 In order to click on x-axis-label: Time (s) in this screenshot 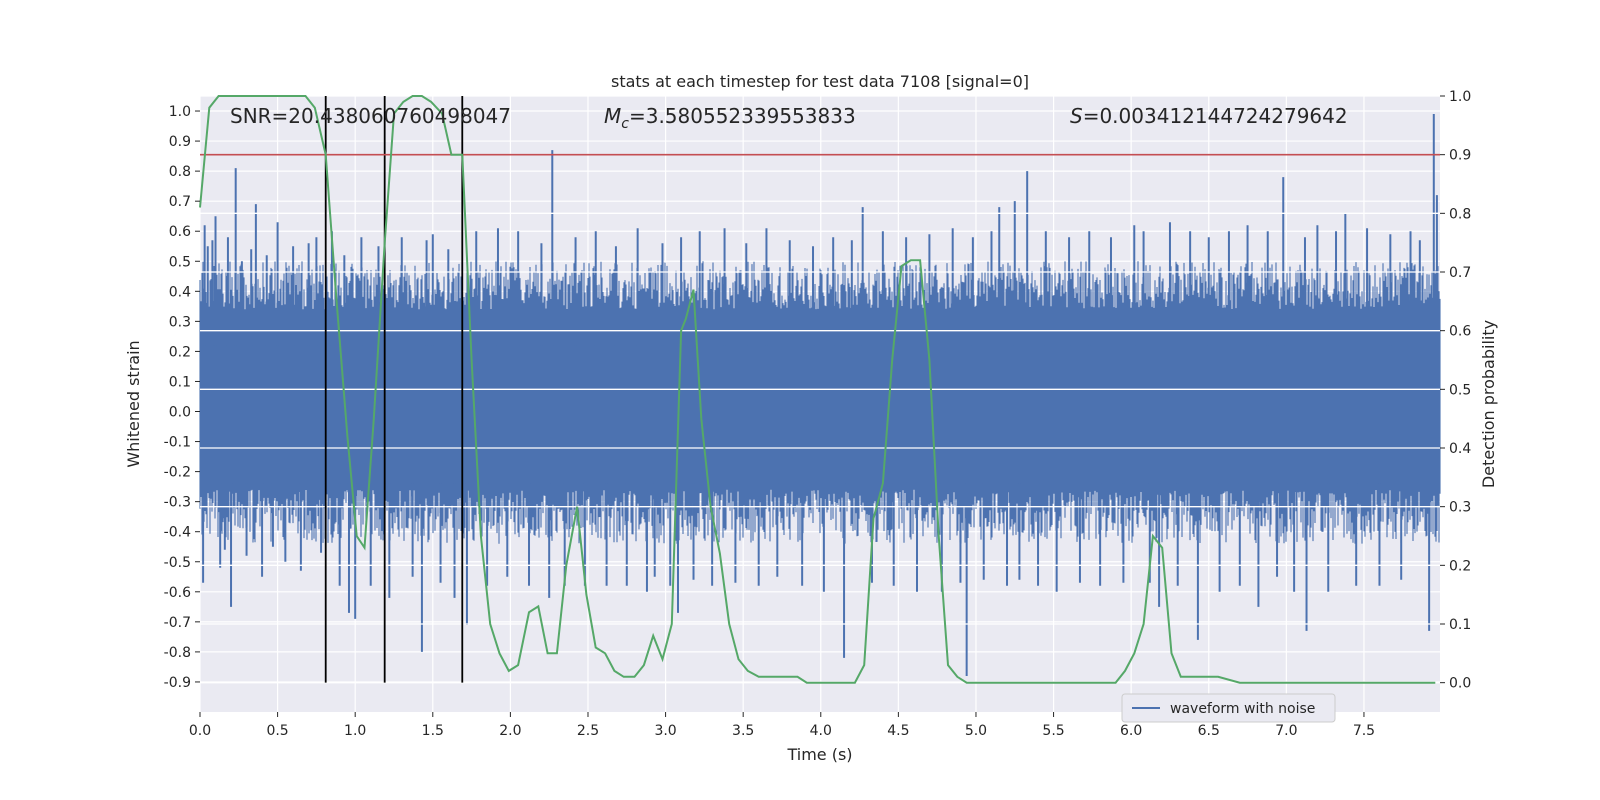, I will do `click(819, 754)`.